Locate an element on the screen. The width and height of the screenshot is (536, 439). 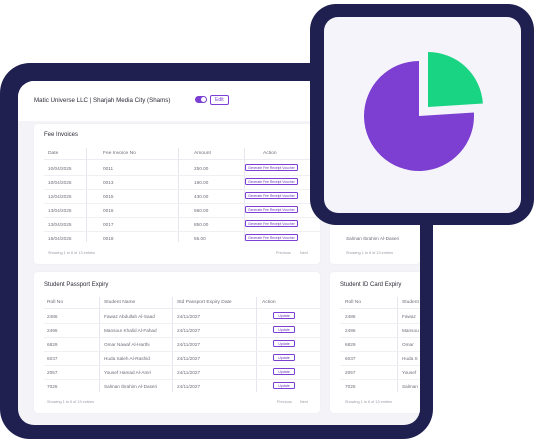
cell-date: 15/04/2025 is located at coordinates (60, 238).